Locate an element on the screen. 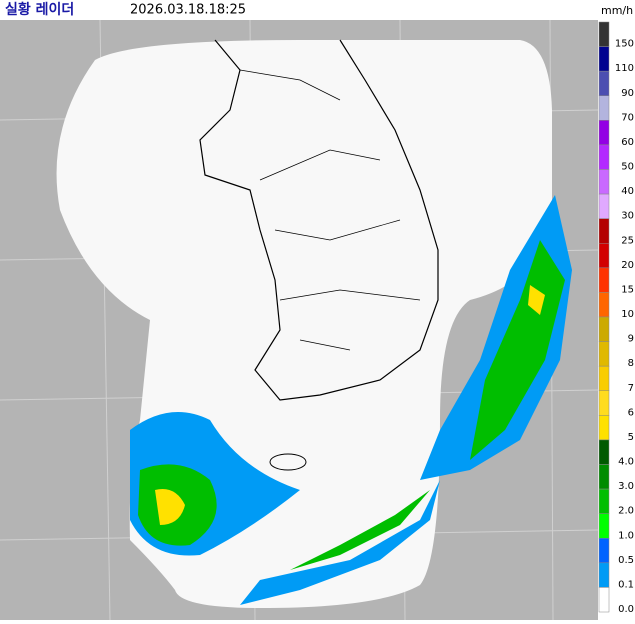 The image size is (635, 624). jeju-island is located at coordinates (288, 462).